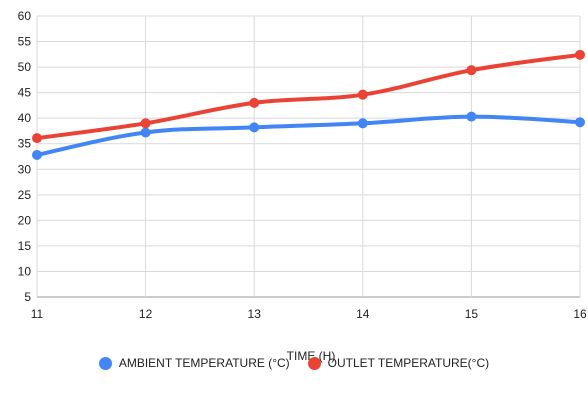 The height and width of the screenshot is (404, 588). What do you see at coordinates (472, 314) in the screenshot?
I see `x-tick-label: 15` at bounding box center [472, 314].